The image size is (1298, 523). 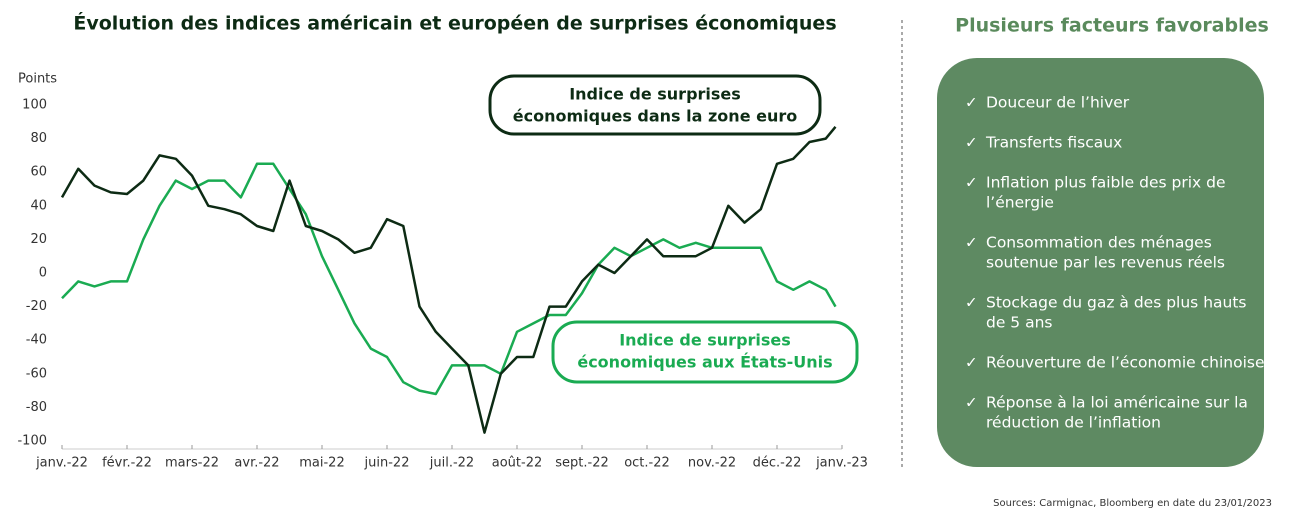 I want to click on annotation-text: économiques aux États-Unis, so click(x=704, y=362).